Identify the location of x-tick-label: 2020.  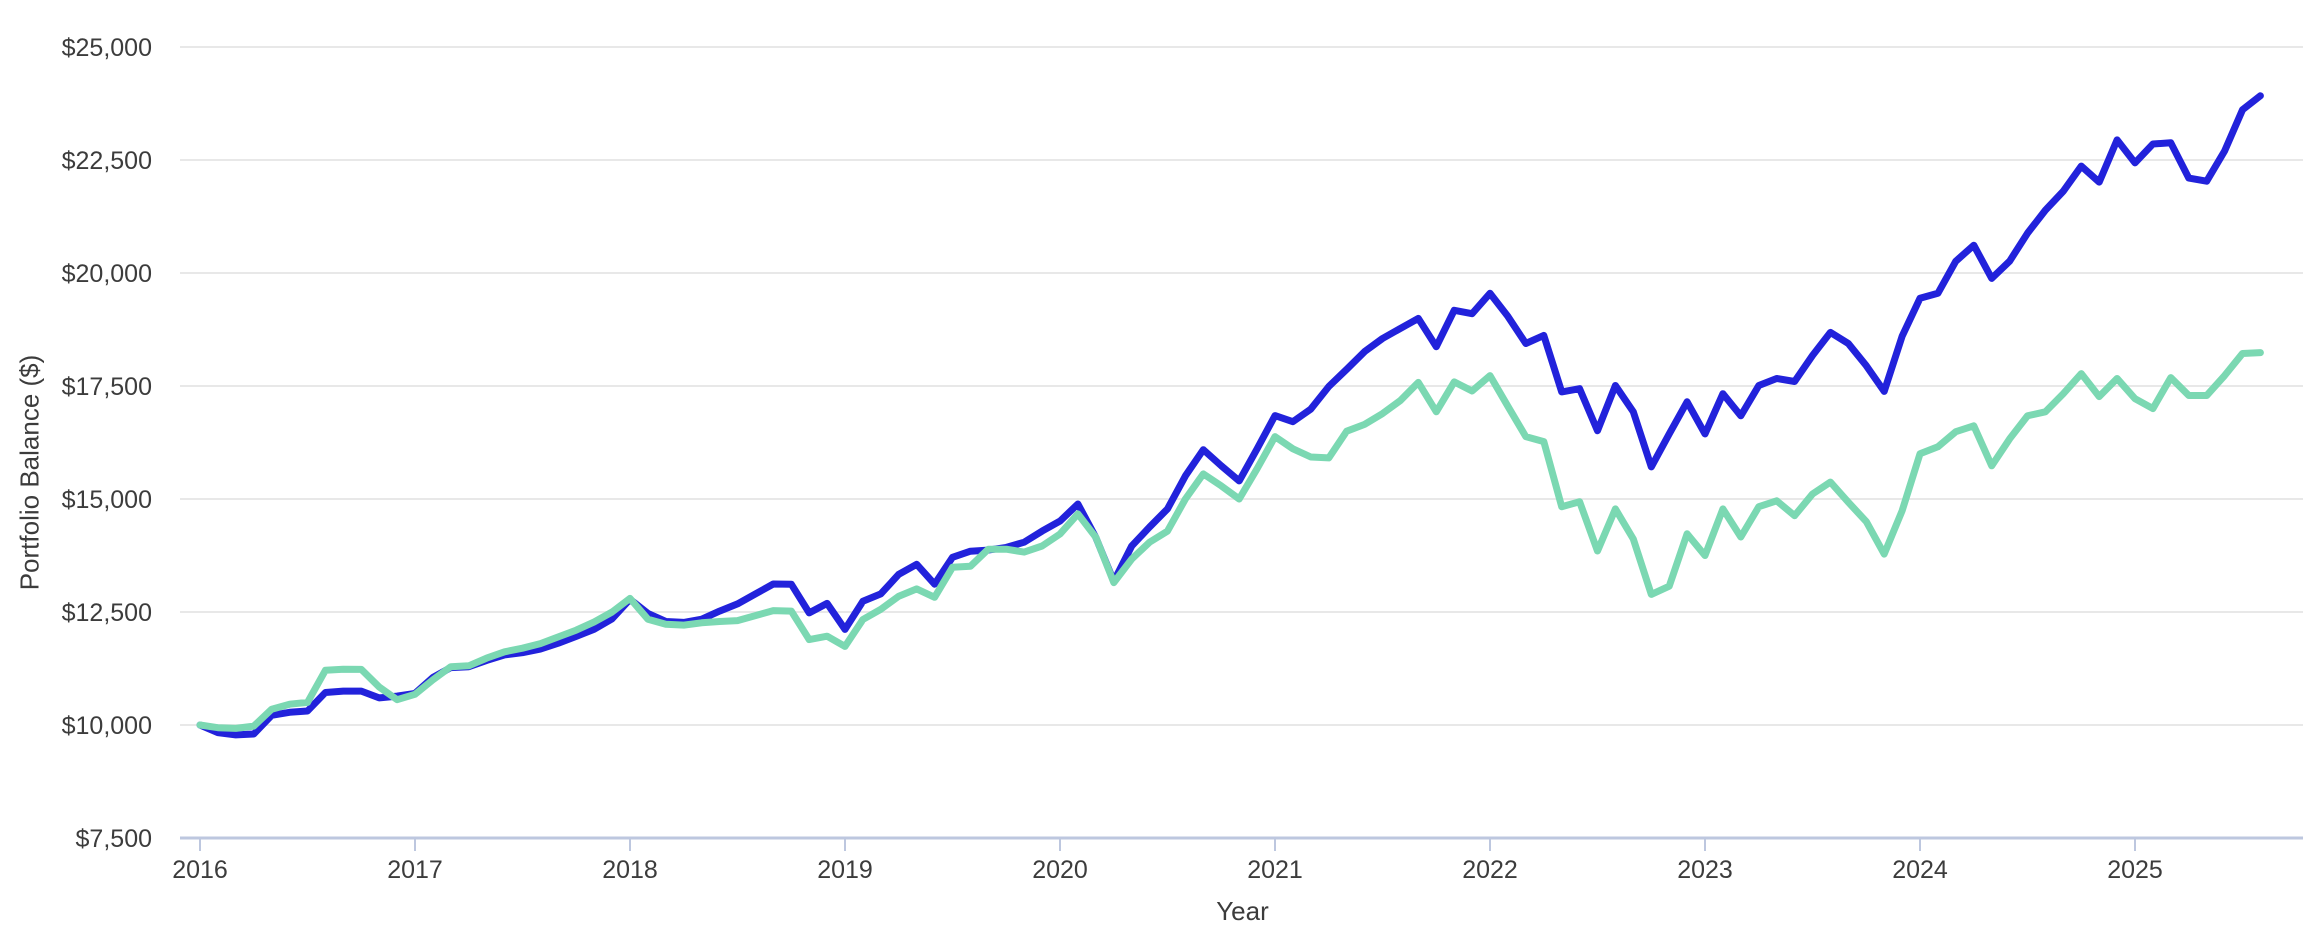
(1060, 870).